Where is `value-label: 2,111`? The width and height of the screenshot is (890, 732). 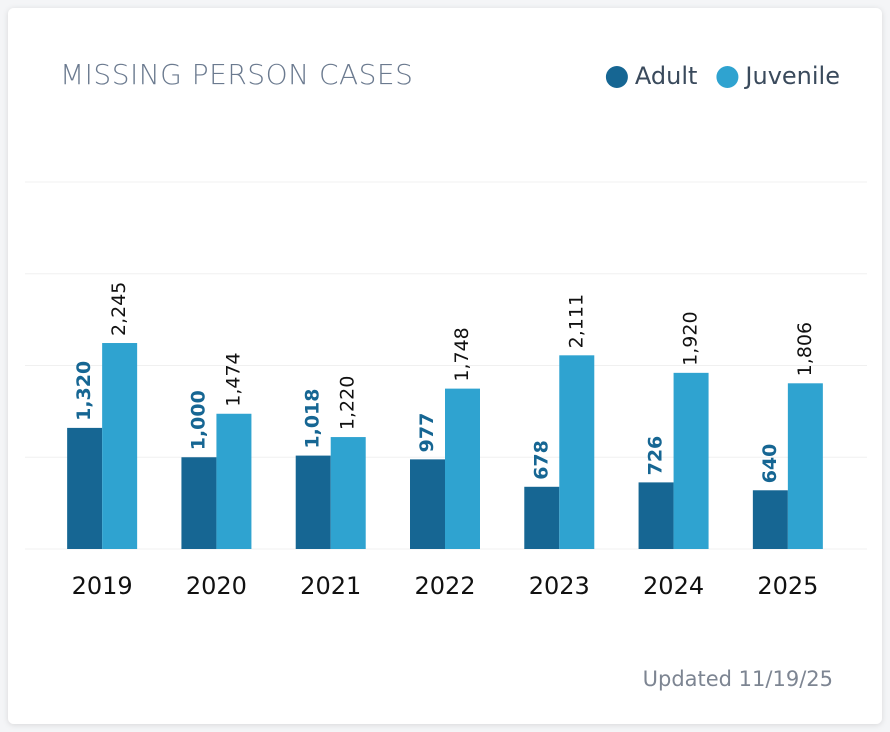 value-label: 2,111 is located at coordinates (576, 321).